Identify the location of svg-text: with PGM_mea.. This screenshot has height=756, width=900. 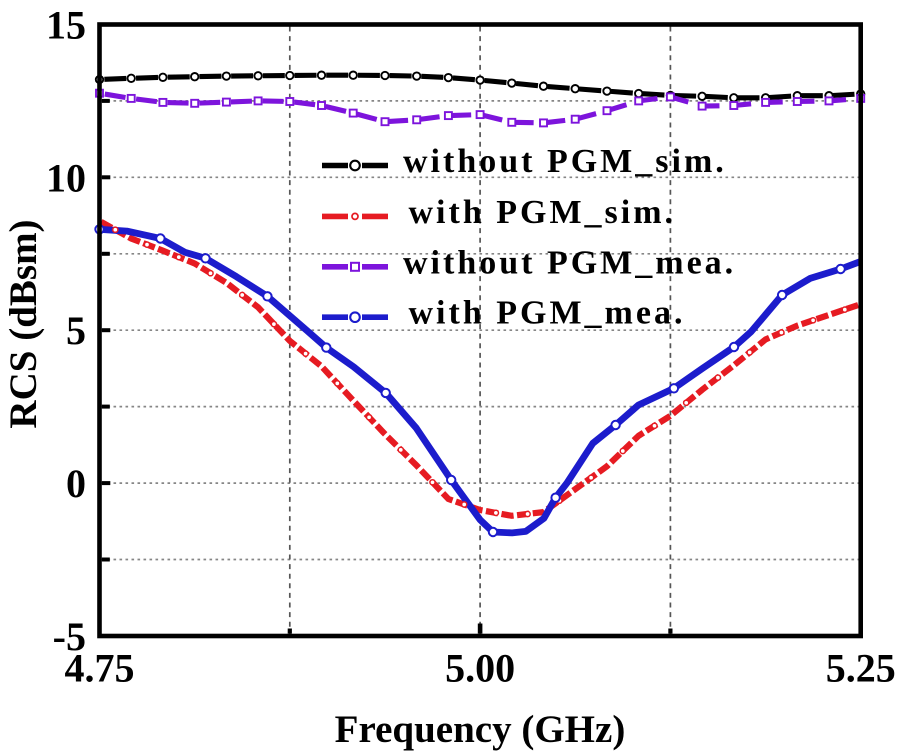
(547, 313).